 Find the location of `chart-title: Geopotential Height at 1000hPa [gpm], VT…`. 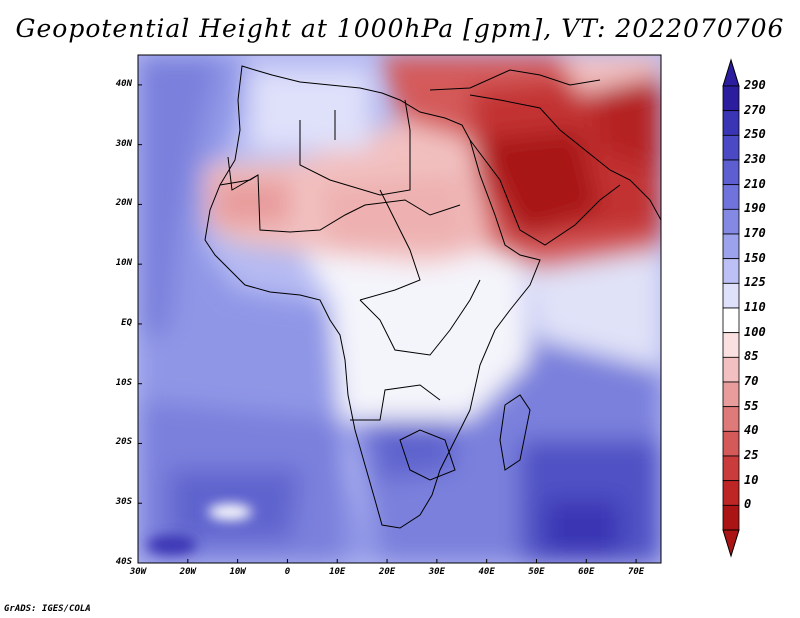

chart-title: Geopotential Height at 1000hPa [gpm], VT… is located at coordinates (400, 28).